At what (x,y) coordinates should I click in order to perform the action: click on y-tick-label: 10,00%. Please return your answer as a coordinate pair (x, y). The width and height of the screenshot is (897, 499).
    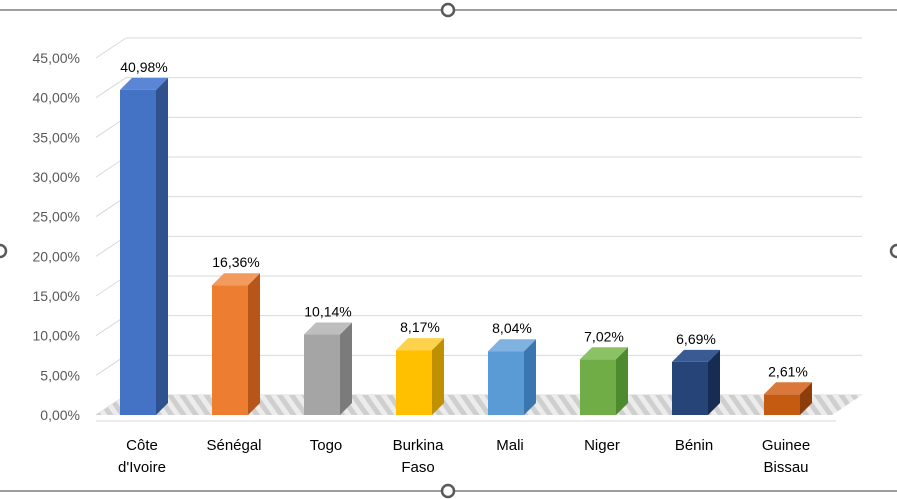
    Looking at the image, I should click on (56, 336).